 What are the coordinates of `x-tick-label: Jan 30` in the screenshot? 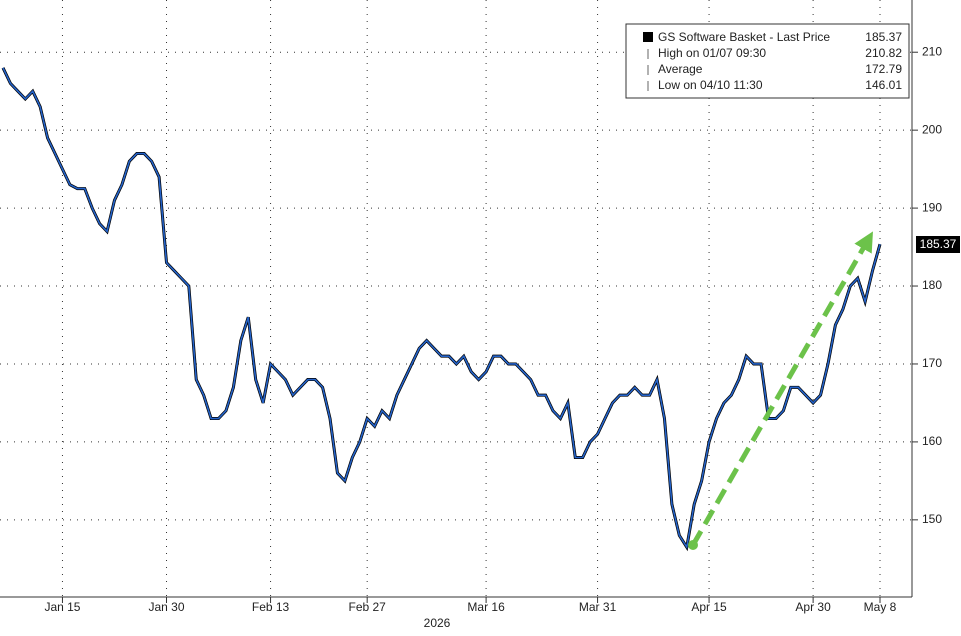 It's located at (166, 607).